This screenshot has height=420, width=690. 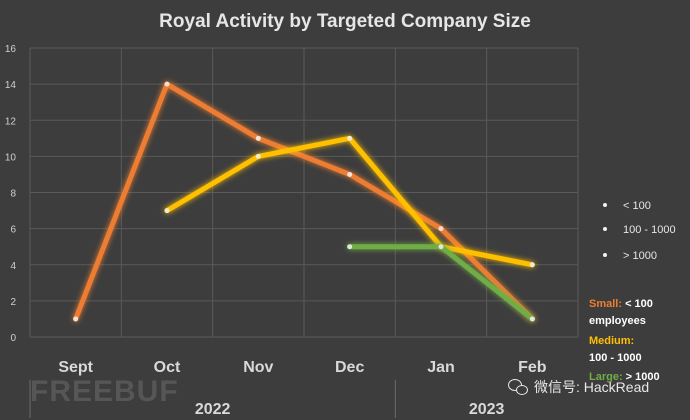 What do you see at coordinates (75, 367) in the screenshot?
I see `x-tick-label: Sept` at bounding box center [75, 367].